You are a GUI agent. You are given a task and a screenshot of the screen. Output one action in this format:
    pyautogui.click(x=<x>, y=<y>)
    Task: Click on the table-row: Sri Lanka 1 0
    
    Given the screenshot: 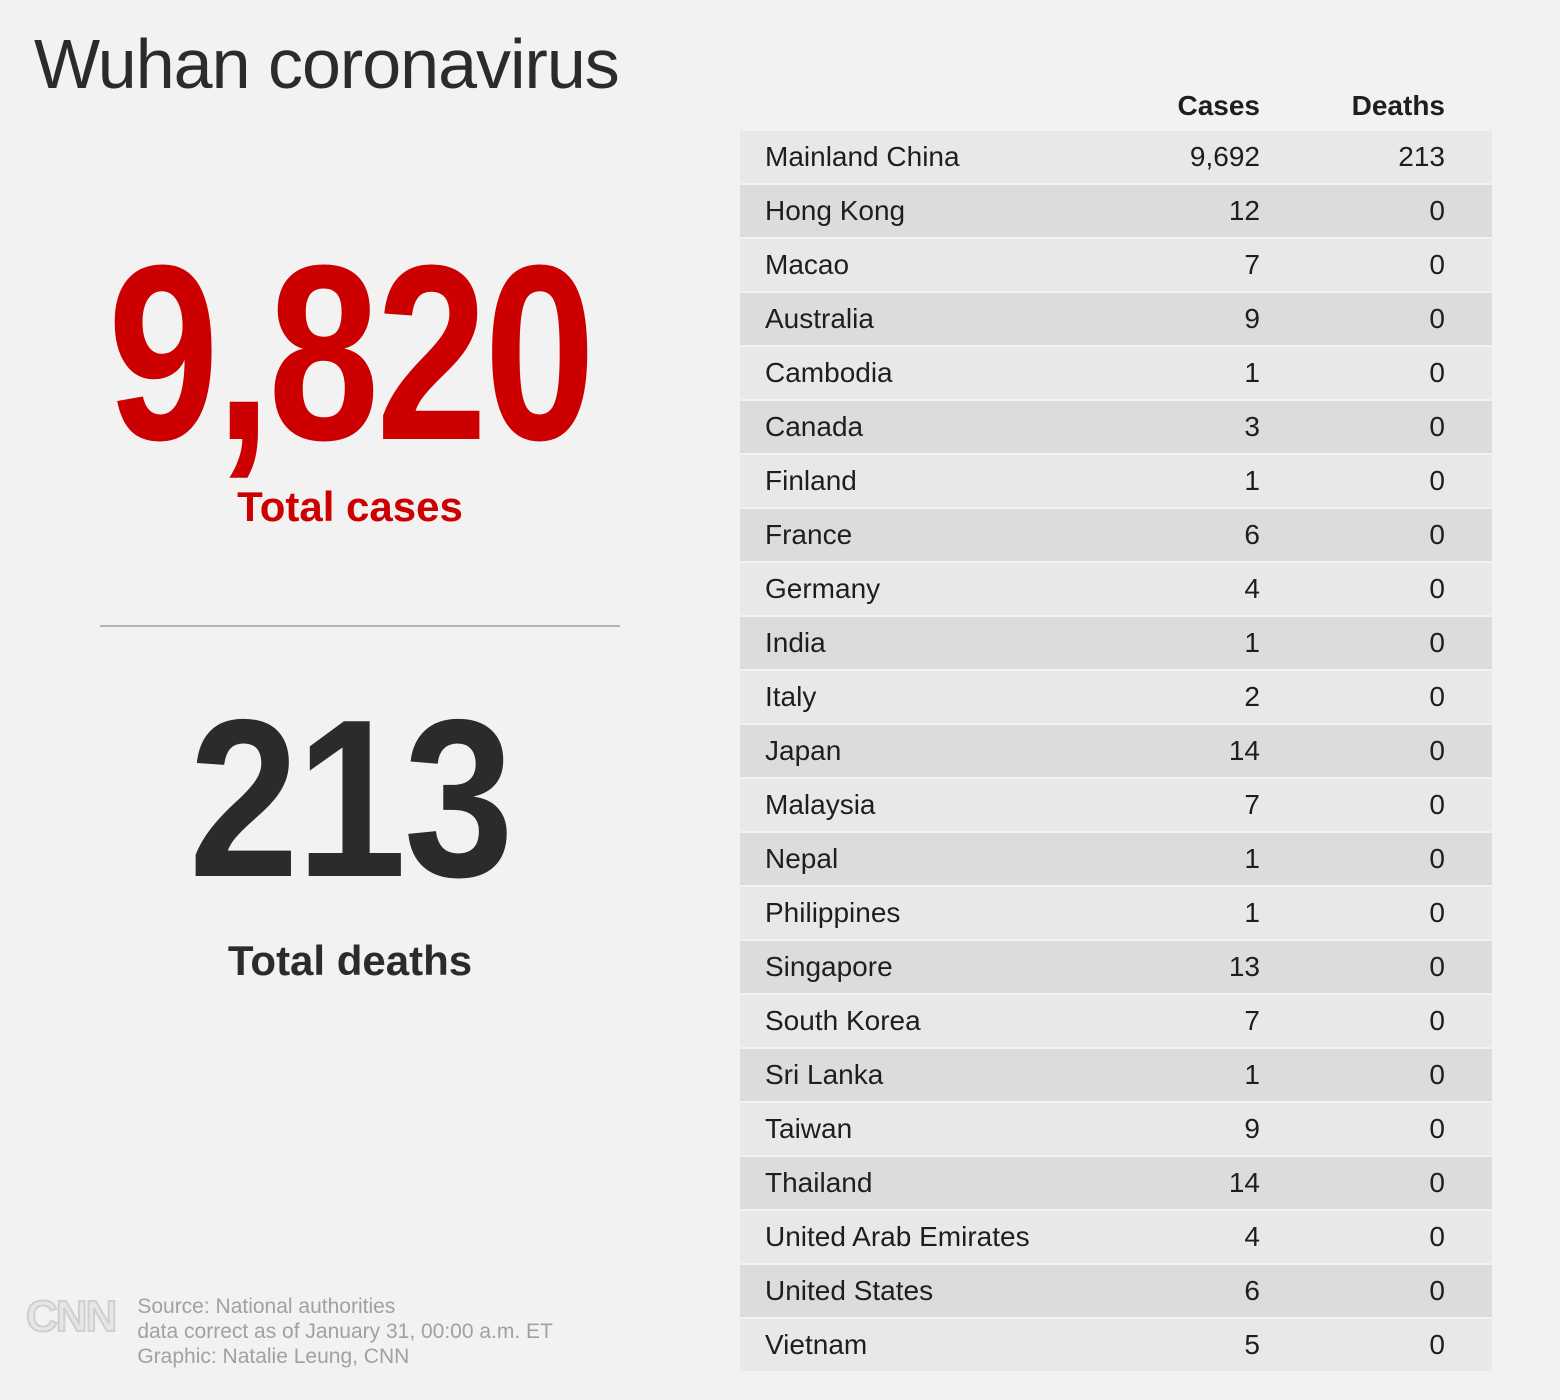 What is the action you would take?
    pyautogui.click(x=1116, y=1075)
    